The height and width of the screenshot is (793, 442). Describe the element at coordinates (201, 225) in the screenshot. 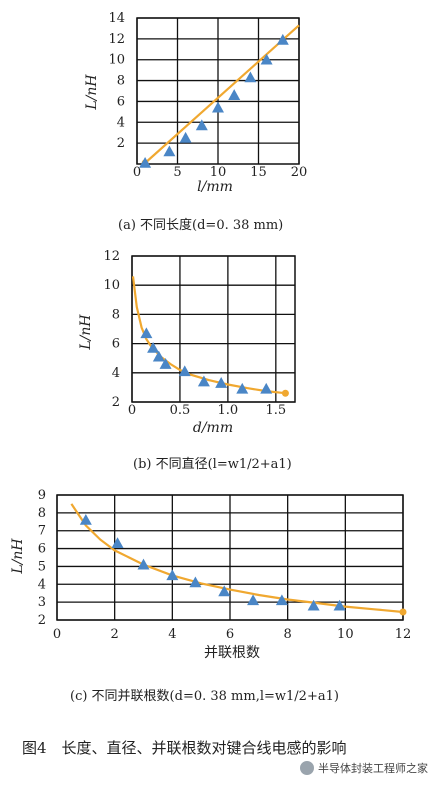

I see `caption-a: (a) 不同长度(d=0. 38 mm)` at that location.